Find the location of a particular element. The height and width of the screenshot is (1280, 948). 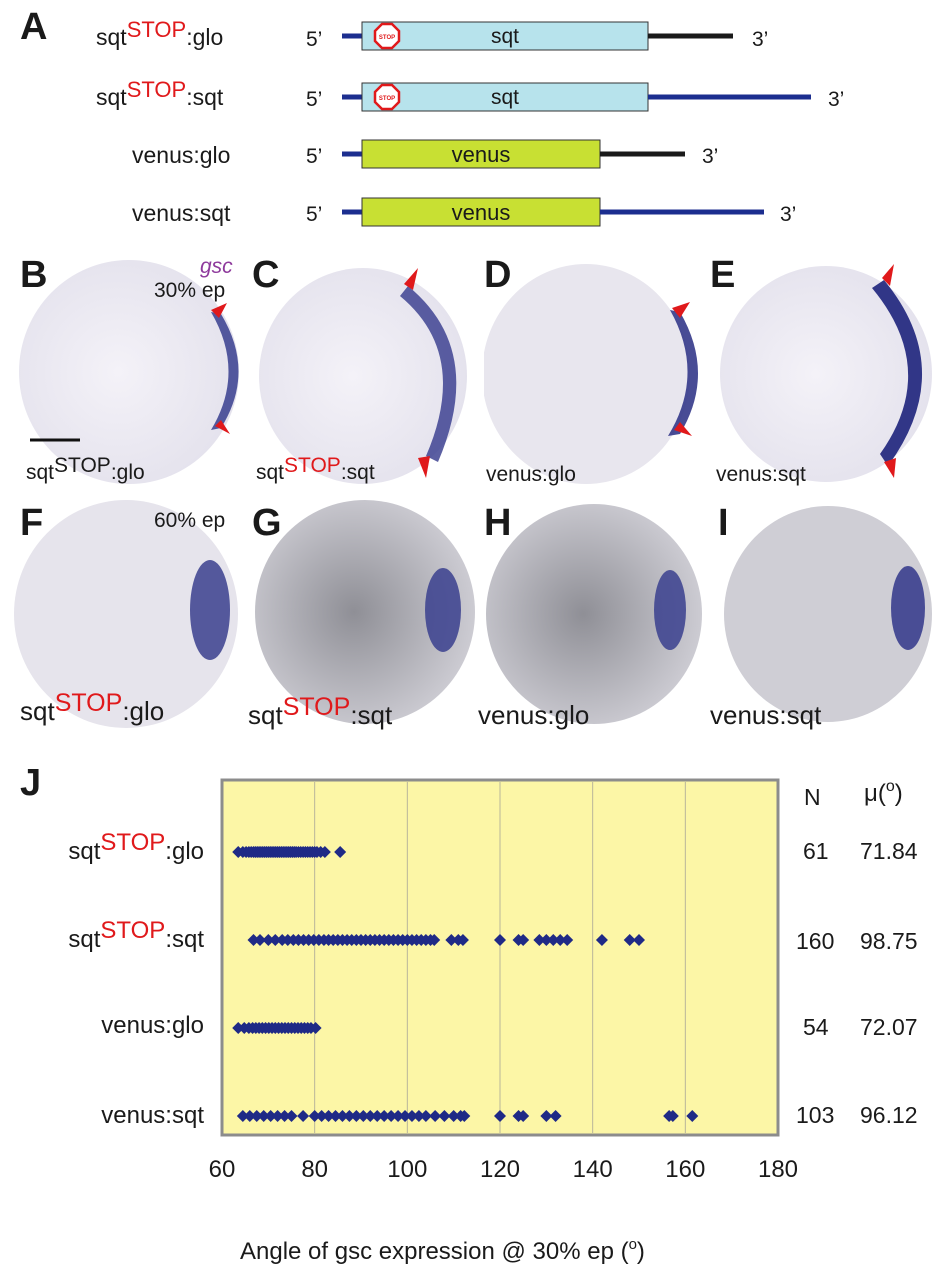

n-value: 61 is located at coordinates (816, 851).